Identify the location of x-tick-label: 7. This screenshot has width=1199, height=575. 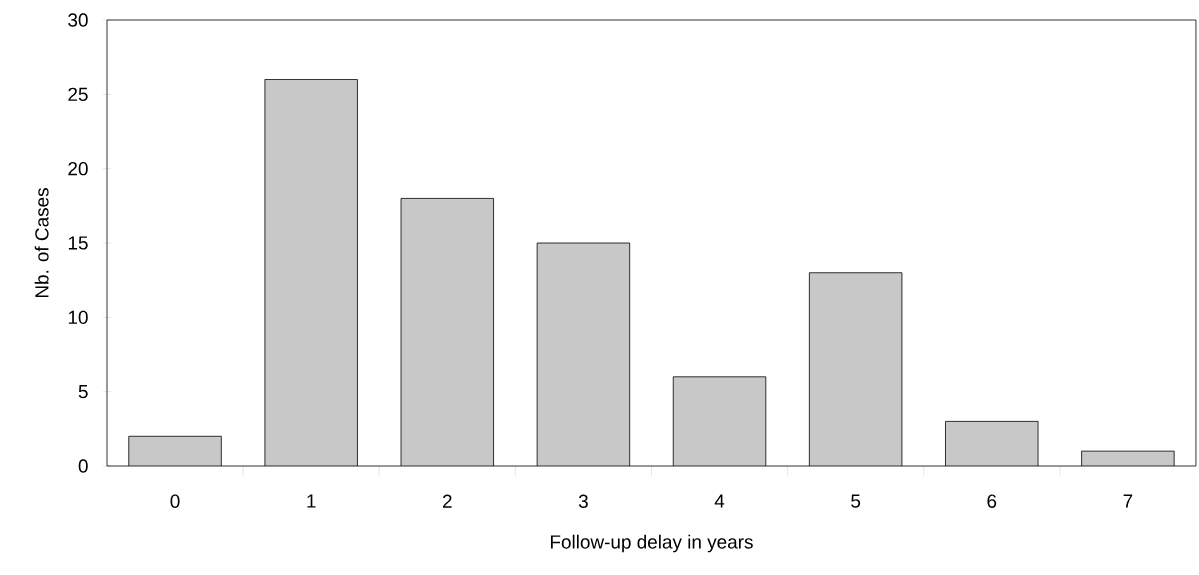
(1128, 501).